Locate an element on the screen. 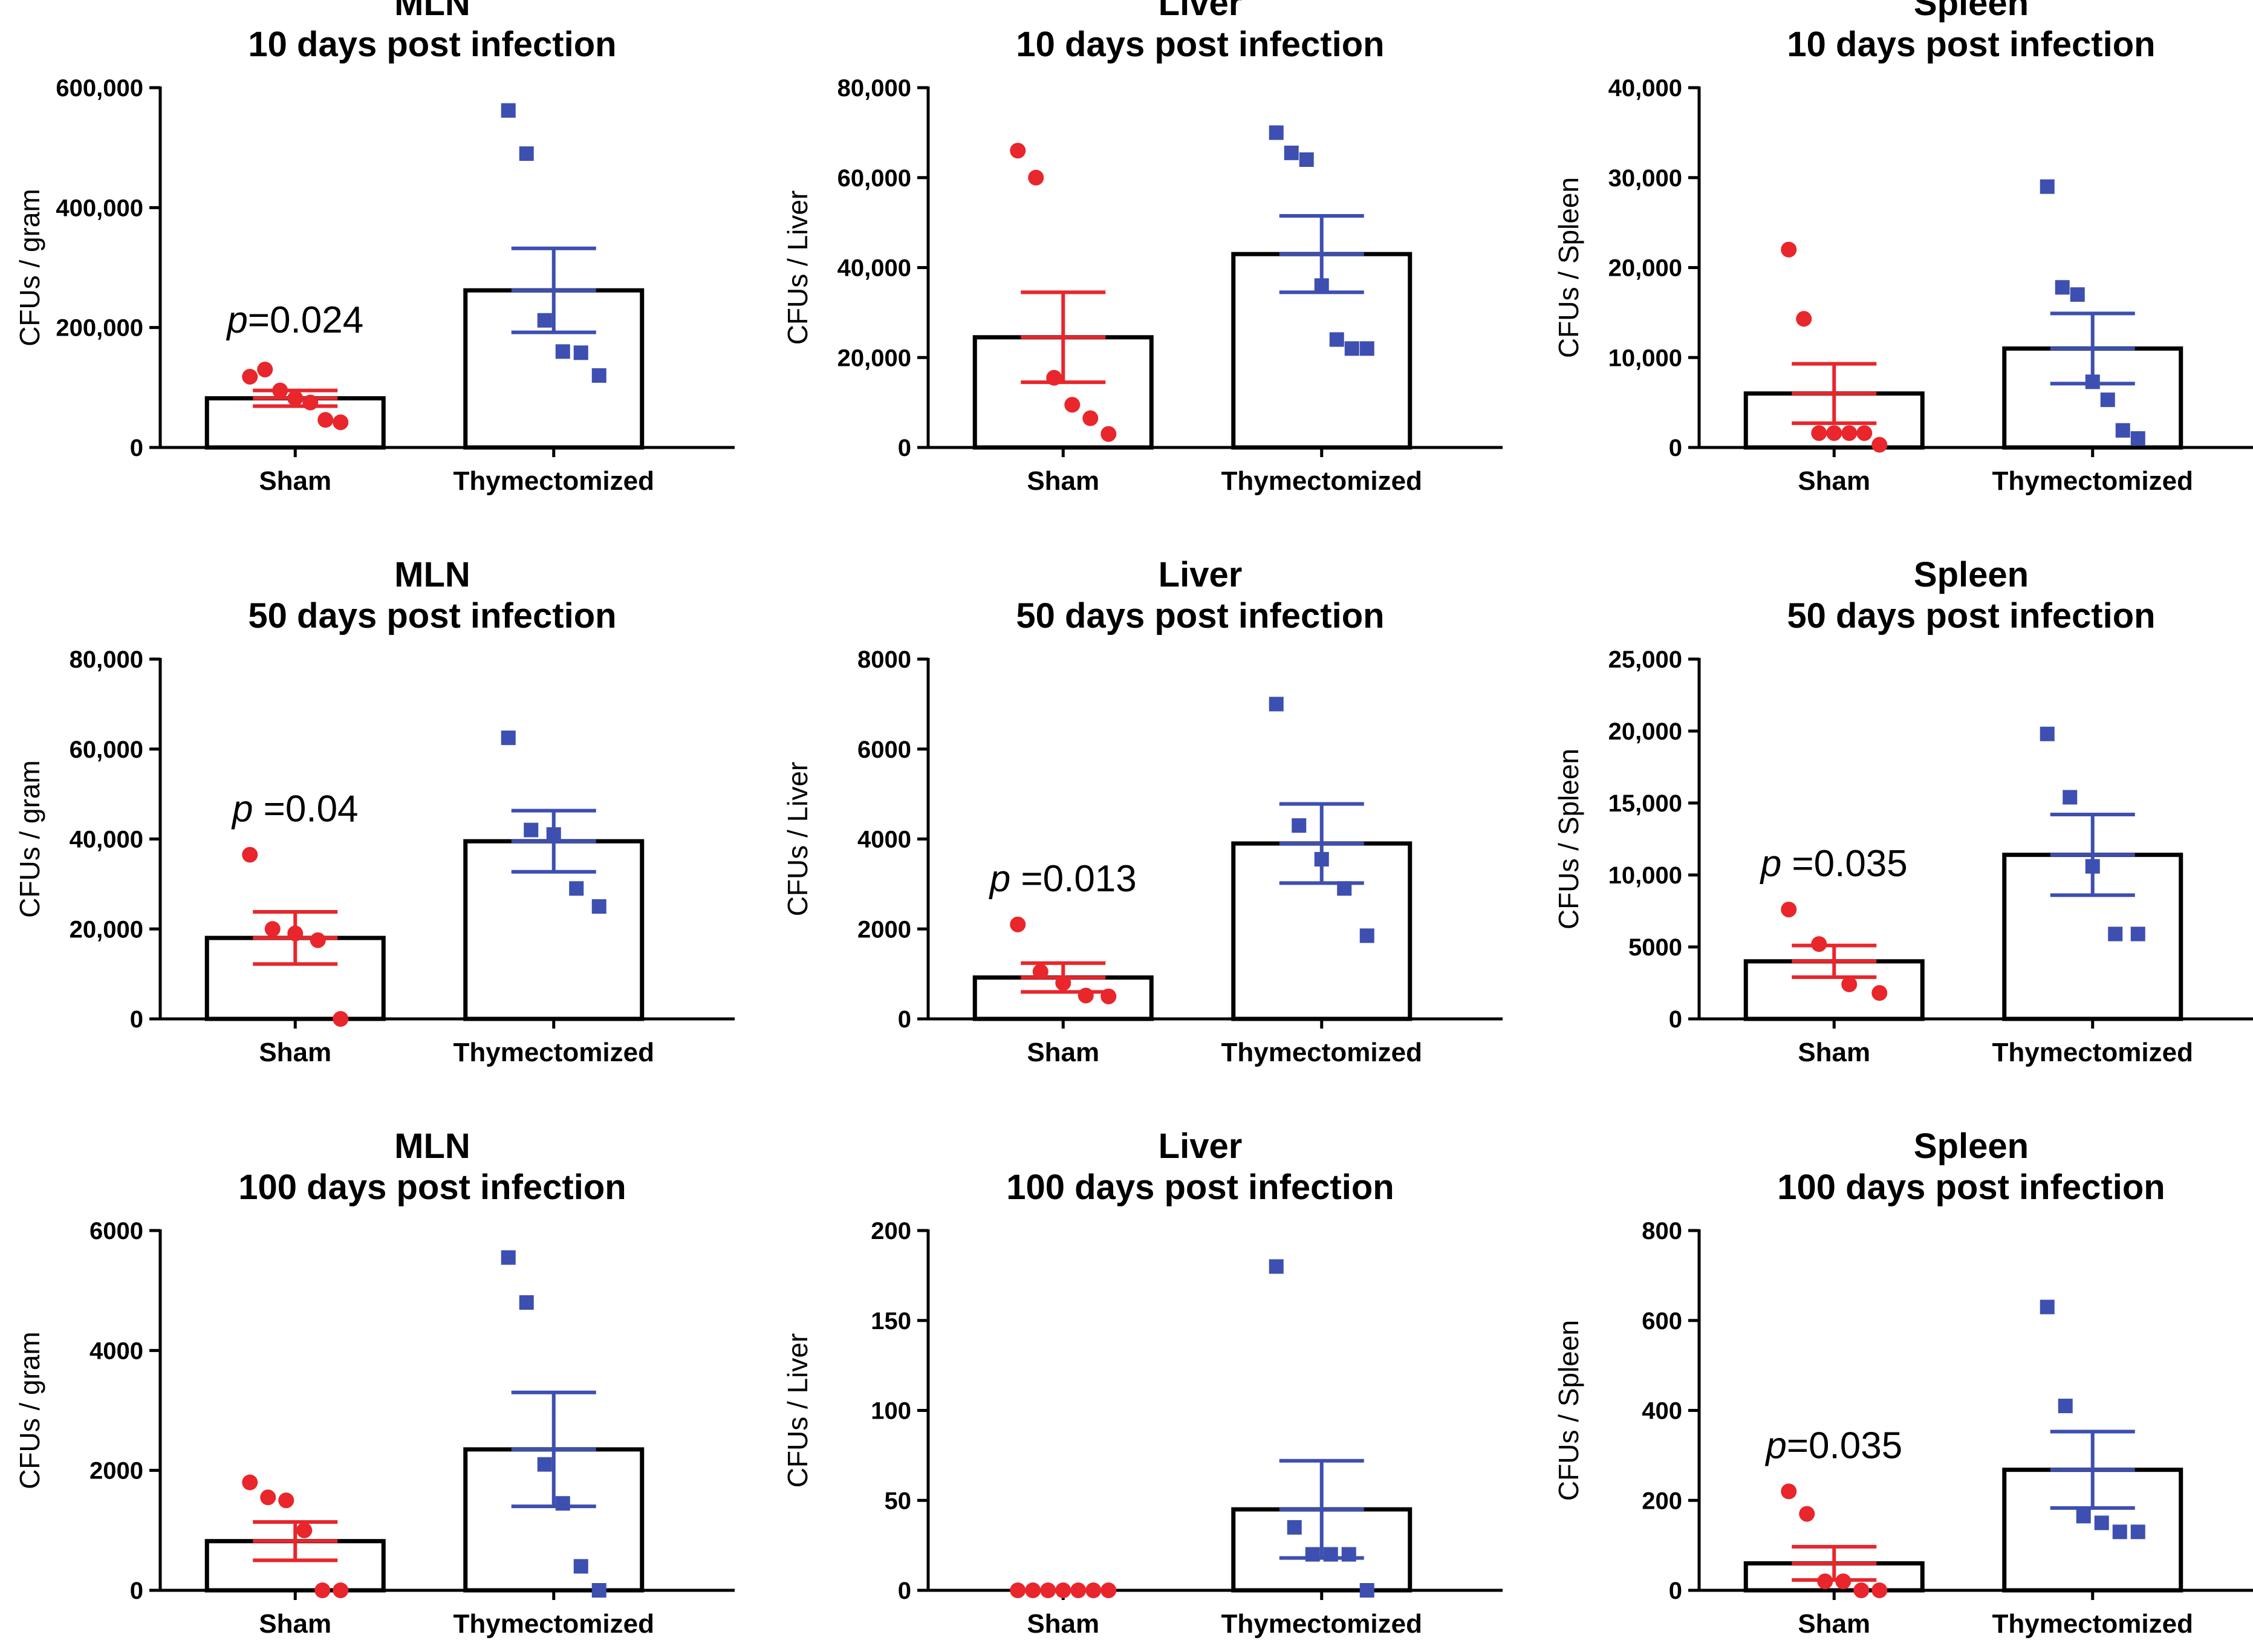 Image resolution: width=2253 pixels, height=1652 pixels. y-tick-label: 400 is located at coordinates (1662, 1411).